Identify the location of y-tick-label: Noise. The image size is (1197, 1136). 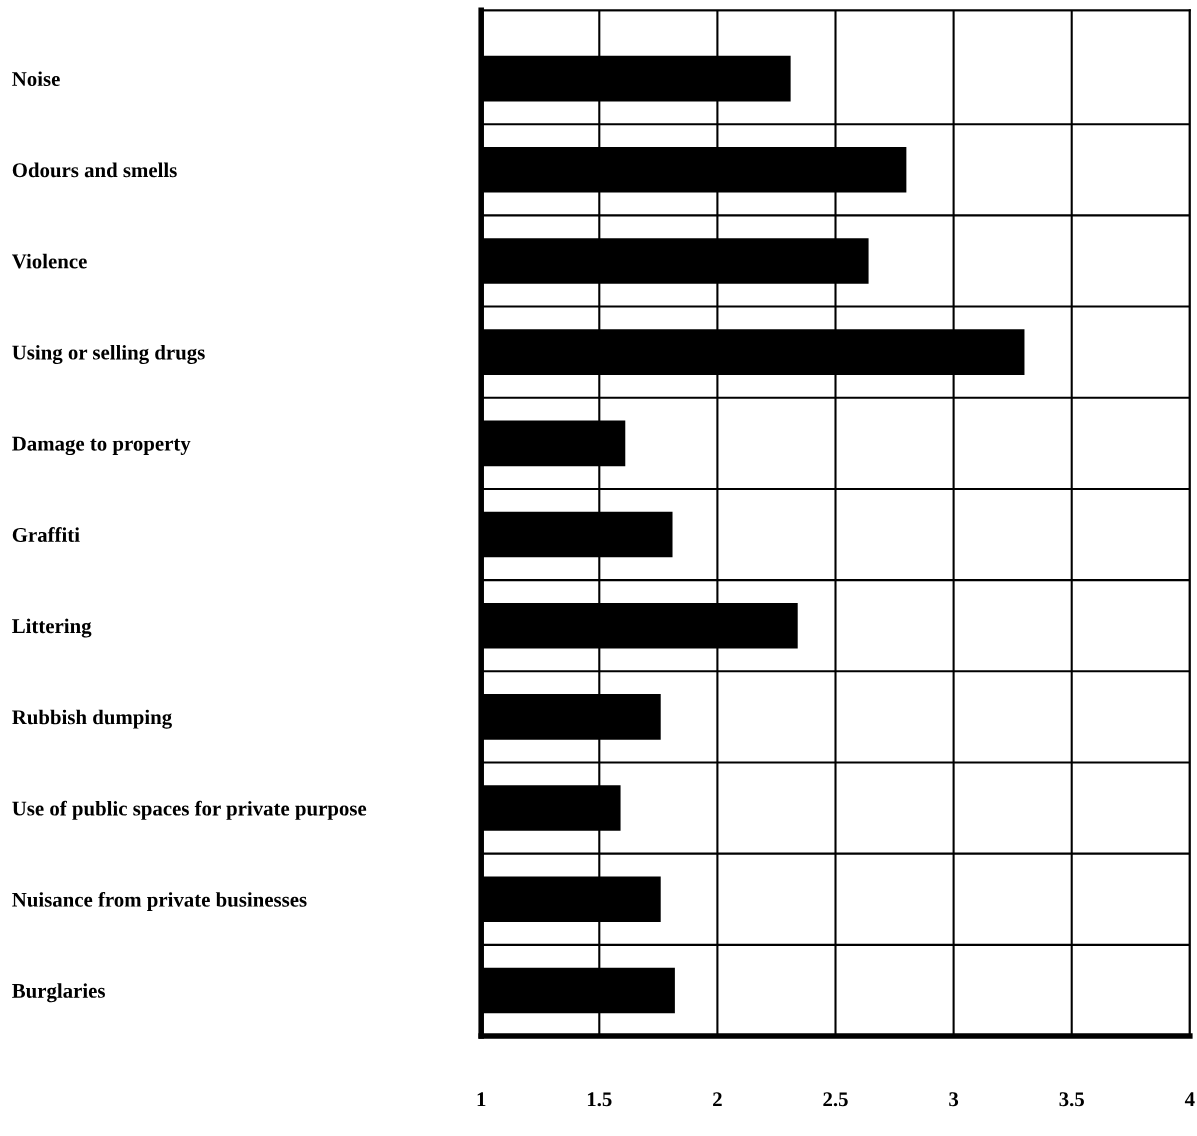
(36, 79).